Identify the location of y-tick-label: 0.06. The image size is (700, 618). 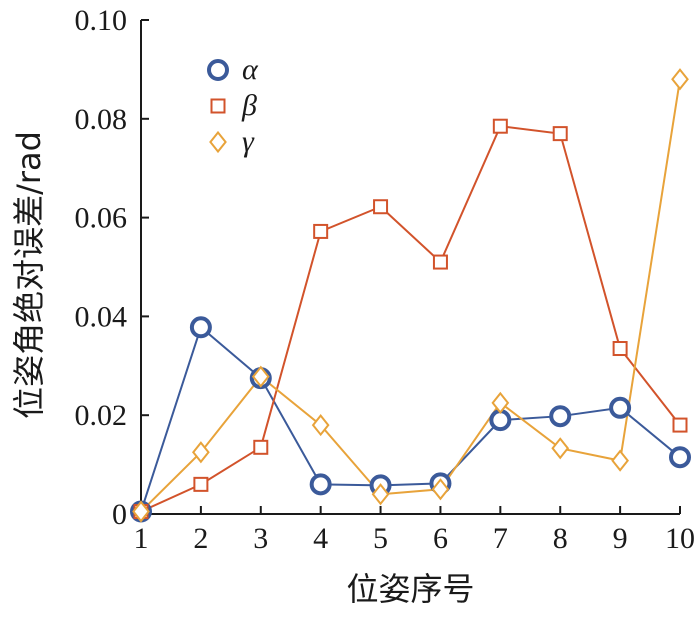
(101, 218).